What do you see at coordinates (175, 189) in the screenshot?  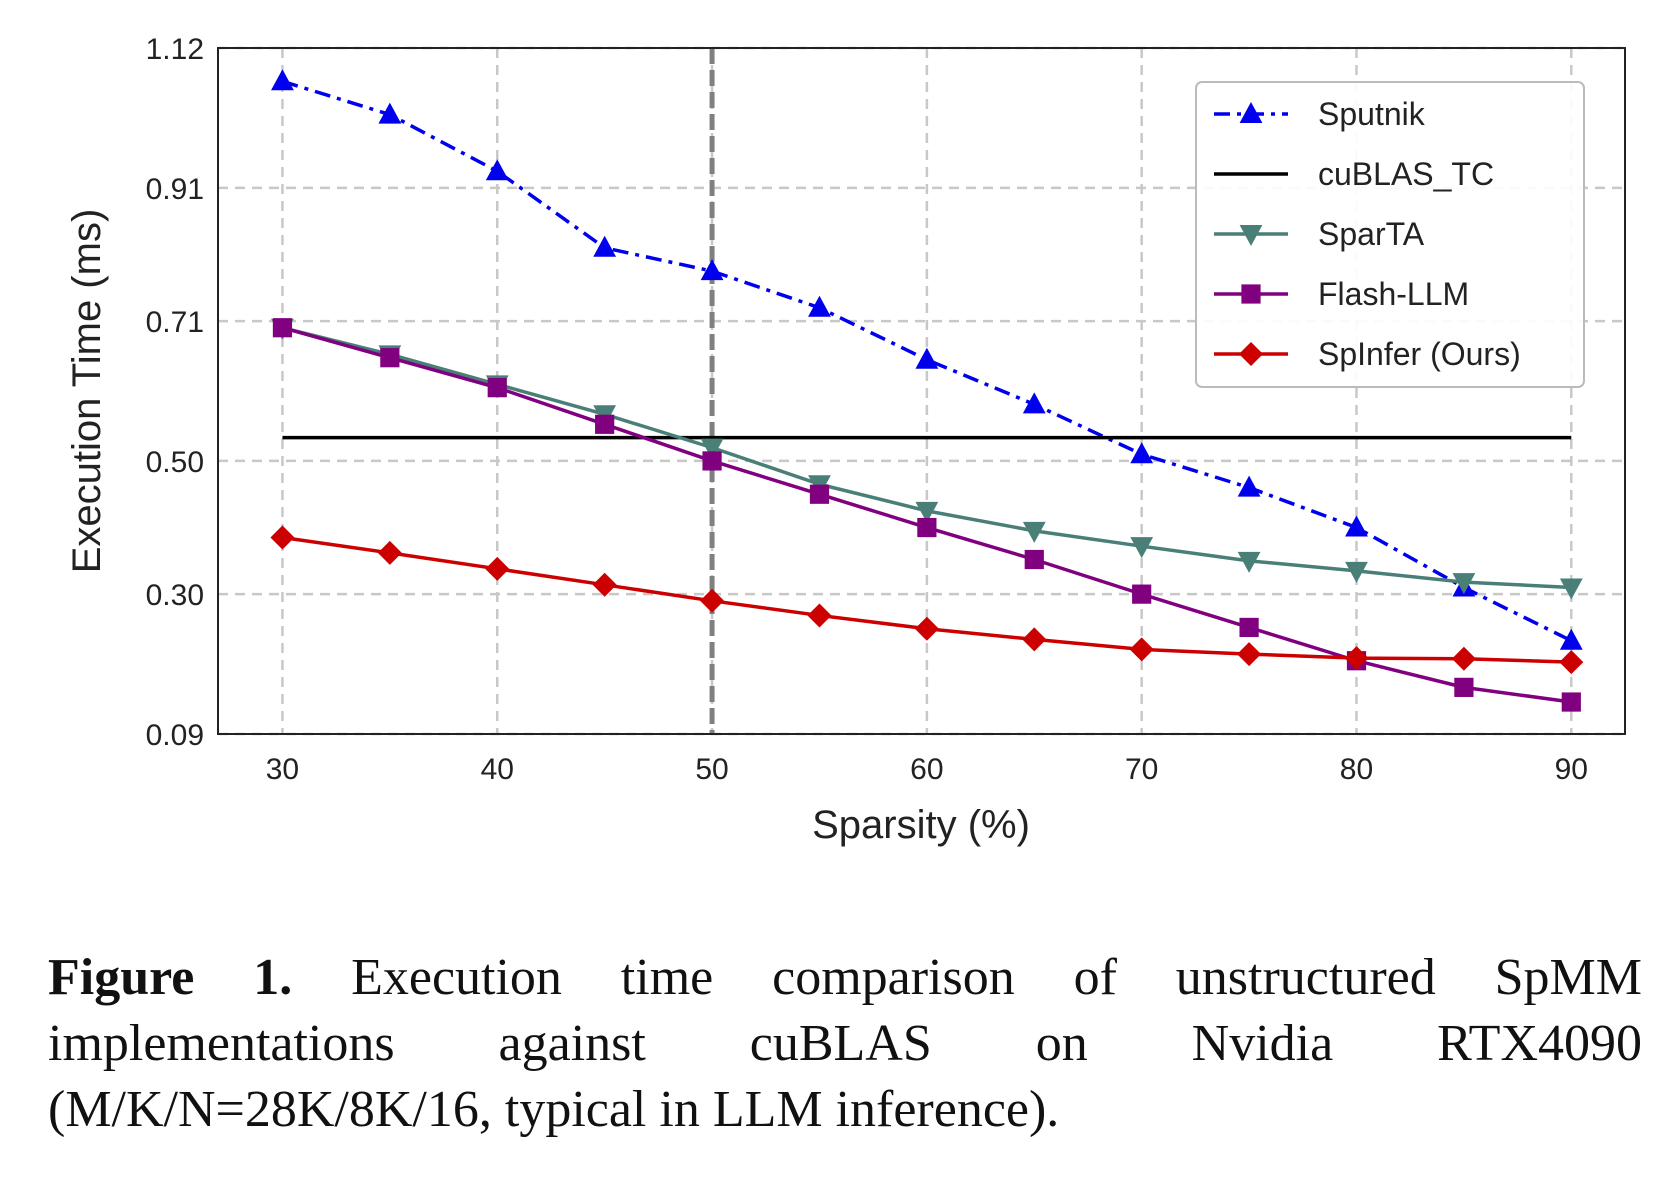 I see `y-tick-label: 0.91` at bounding box center [175, 189].